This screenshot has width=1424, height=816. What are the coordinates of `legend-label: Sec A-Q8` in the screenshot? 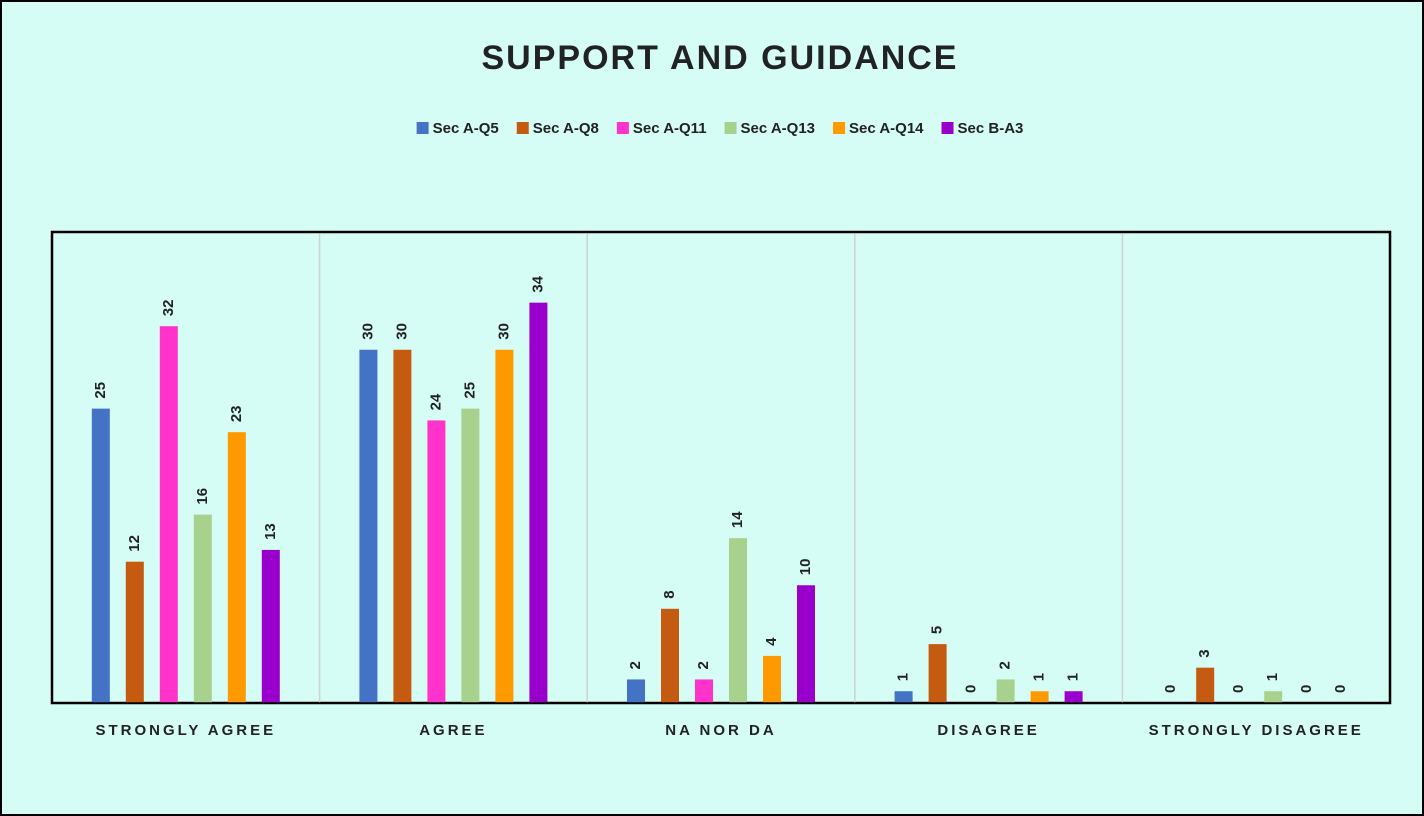 It's located at (566, 128).